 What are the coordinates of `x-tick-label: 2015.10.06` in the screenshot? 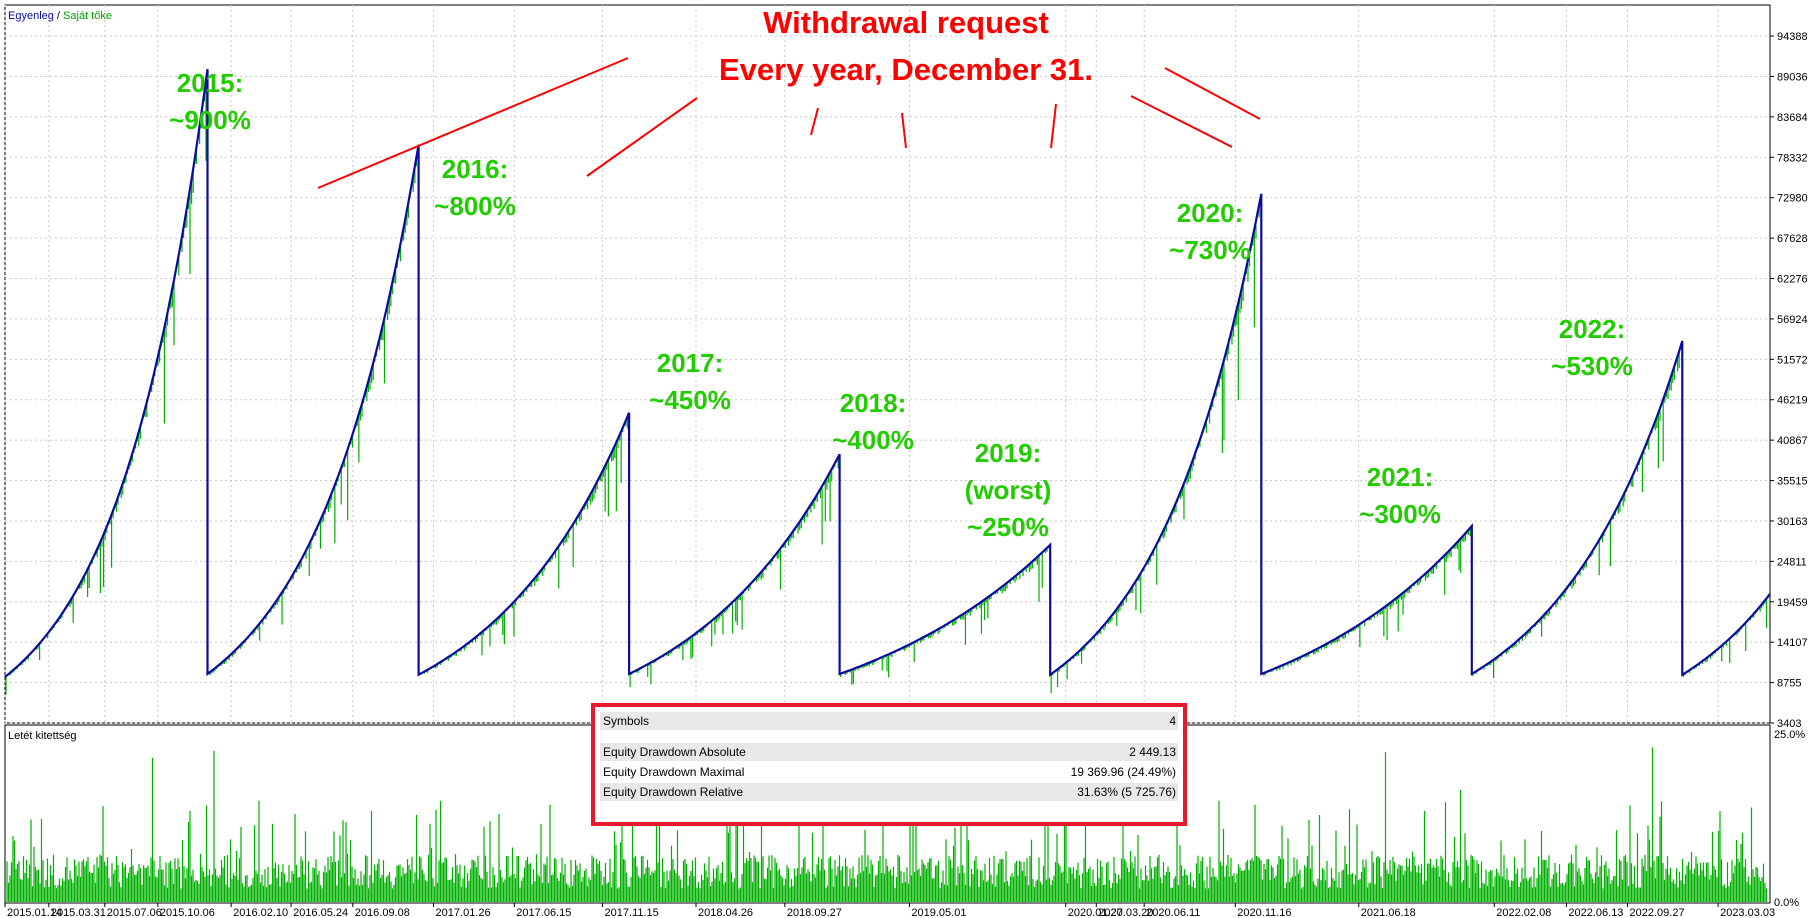 It's located at (187, 912).